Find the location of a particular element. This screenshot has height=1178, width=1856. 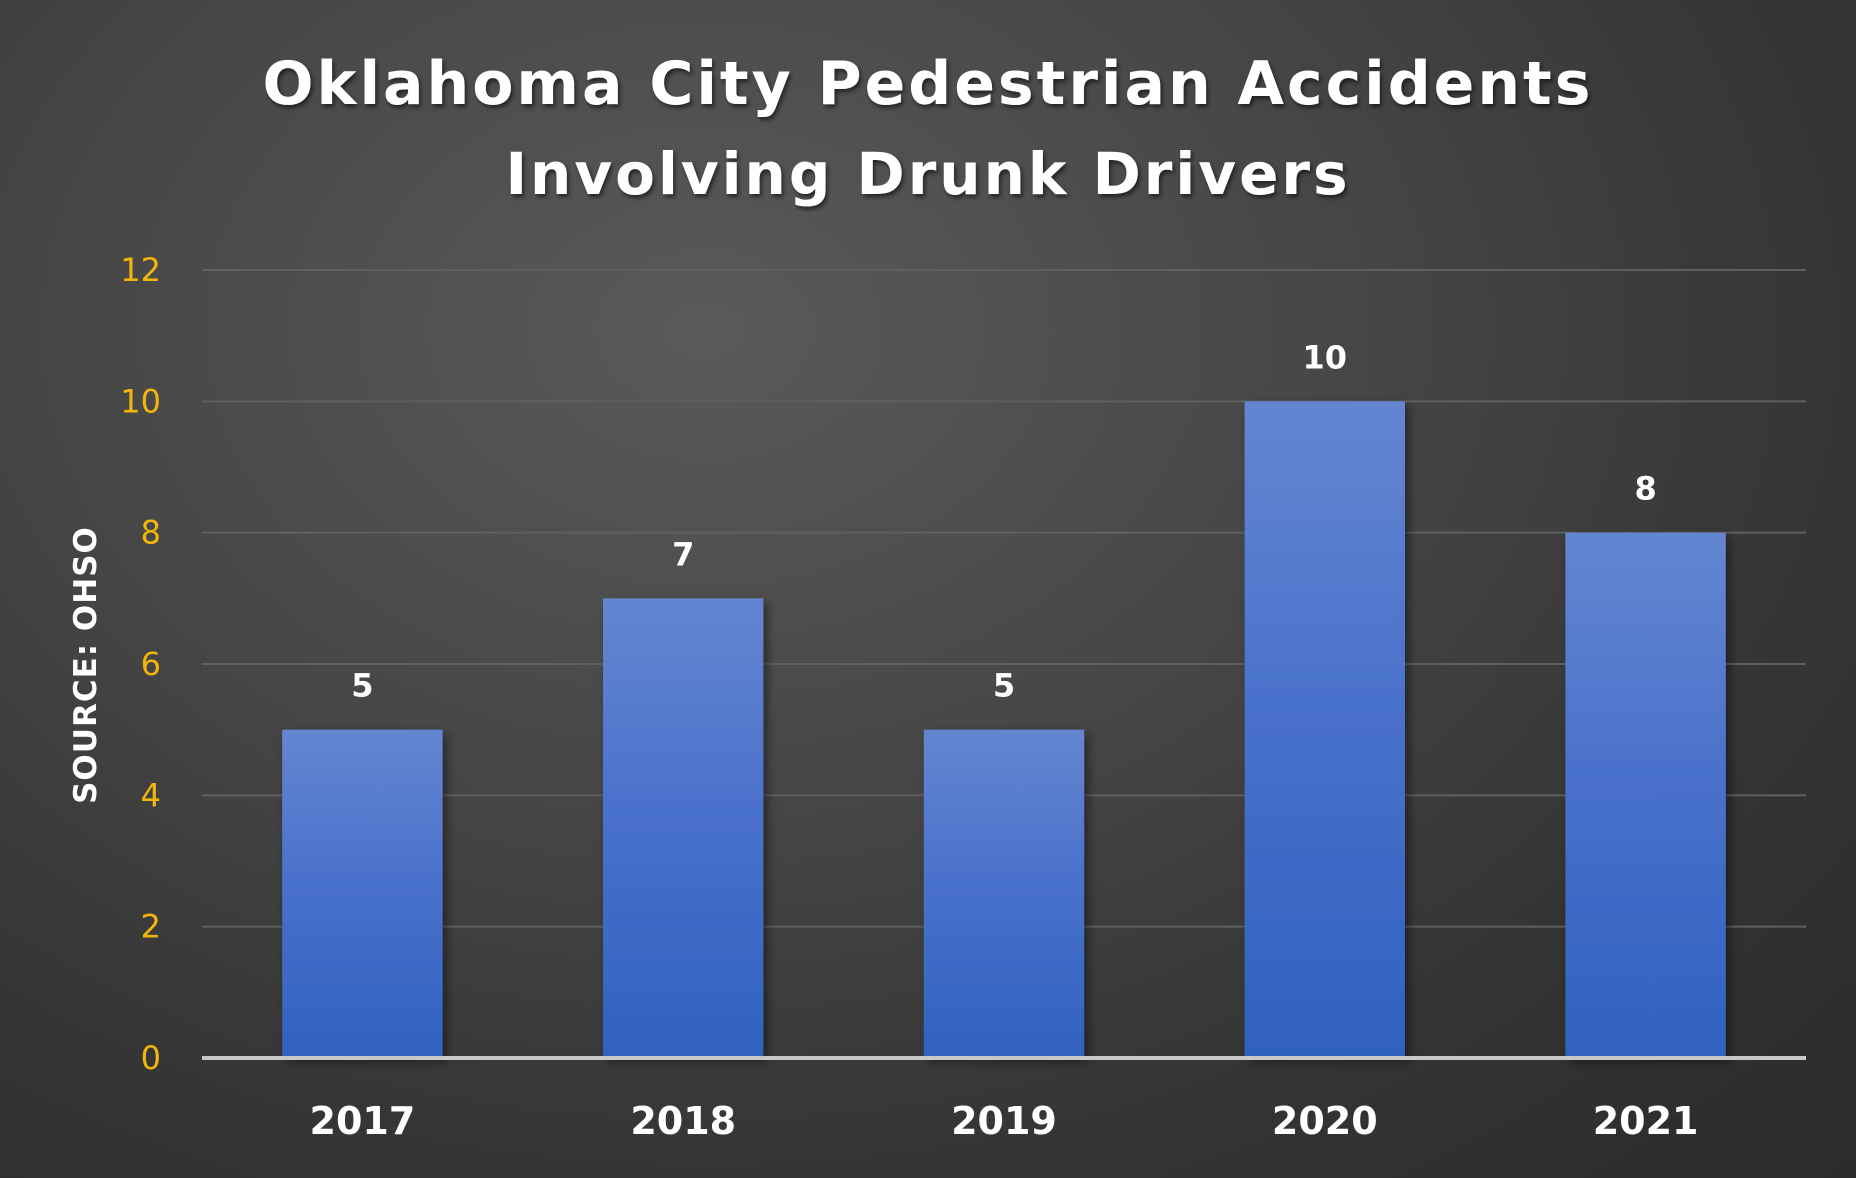

bar-2021 is located at coordinates (1645, 795).